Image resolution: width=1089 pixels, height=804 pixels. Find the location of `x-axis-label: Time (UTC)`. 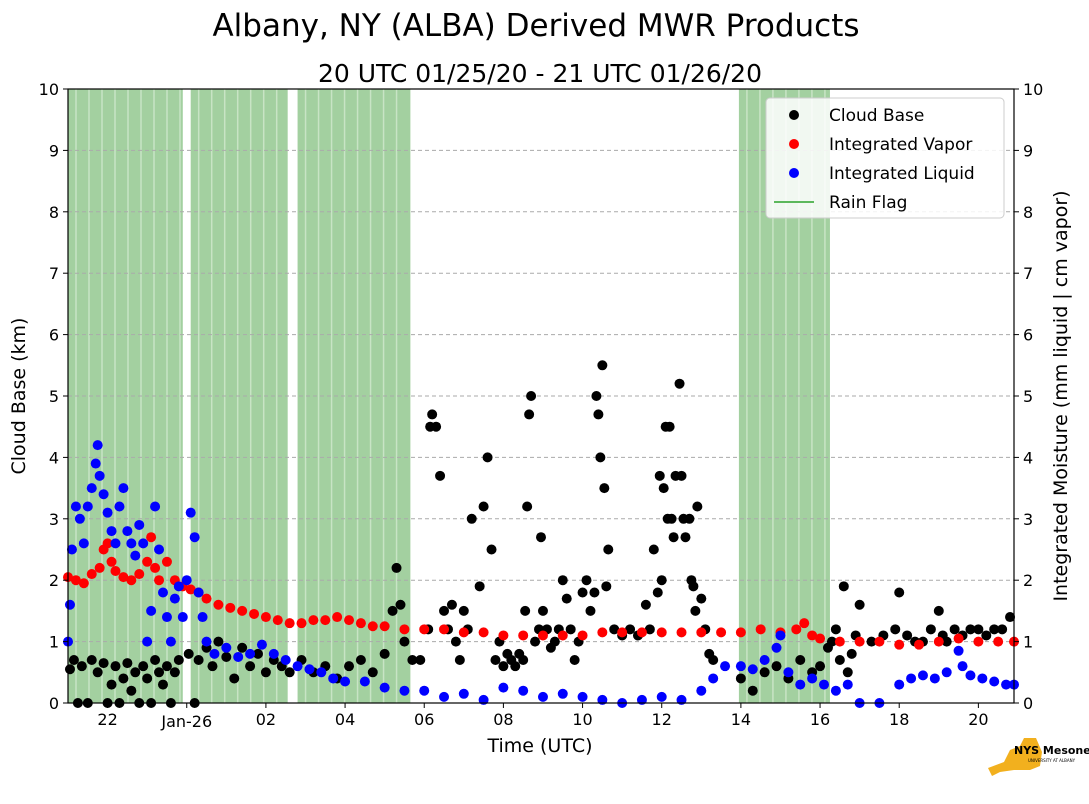

x-axis-label: Time (UTC) is located at coordinates (539, 746).